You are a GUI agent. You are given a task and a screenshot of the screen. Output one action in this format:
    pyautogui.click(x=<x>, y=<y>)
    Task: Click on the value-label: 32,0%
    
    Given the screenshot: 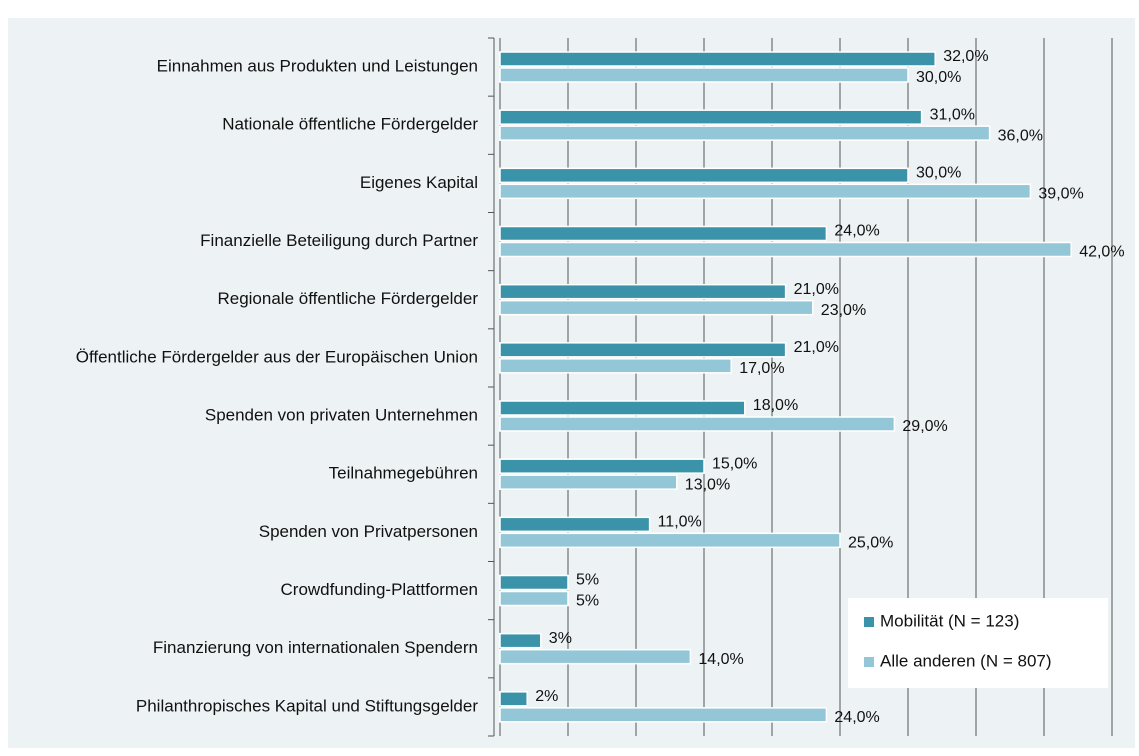 What is the action you would take?
    pyautogui.click(x=965, y=56)
    